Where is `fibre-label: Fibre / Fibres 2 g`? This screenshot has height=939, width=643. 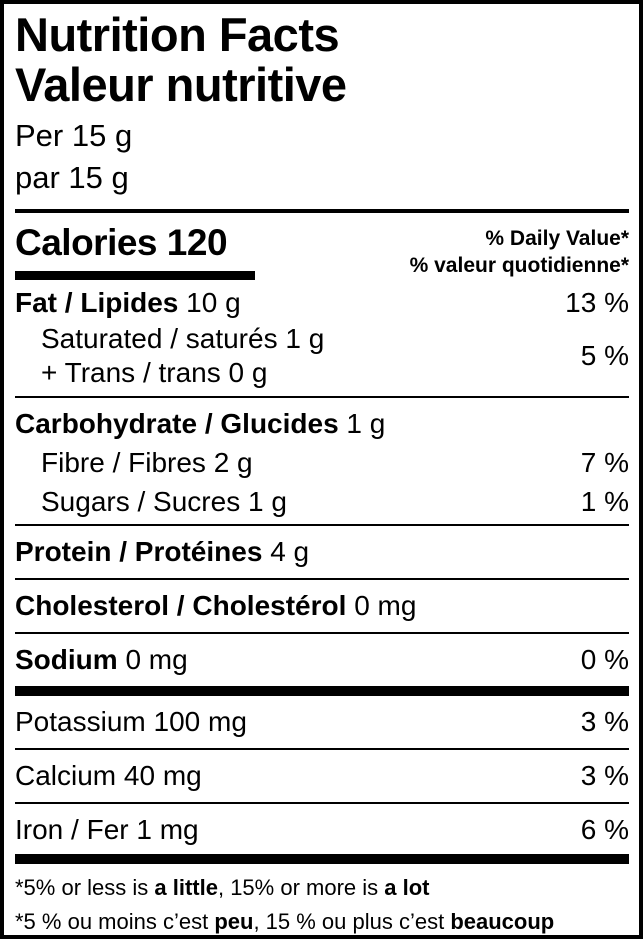
fibre-label: Fibre / Fibres 2 g is located at coordinates (147, 462).